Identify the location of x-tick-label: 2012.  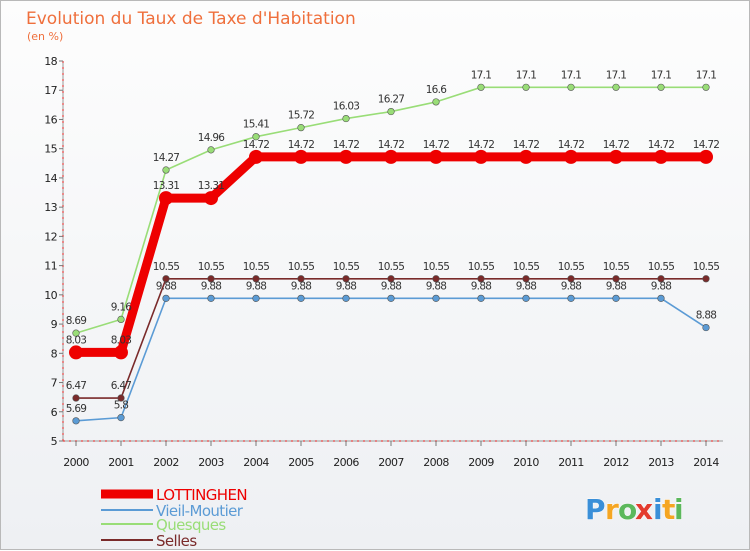
(616, 462).